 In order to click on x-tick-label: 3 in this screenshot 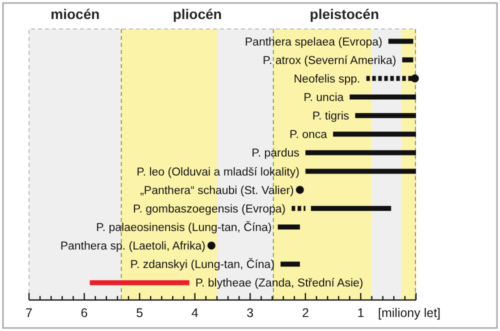, I will do `click(250, 313)`.